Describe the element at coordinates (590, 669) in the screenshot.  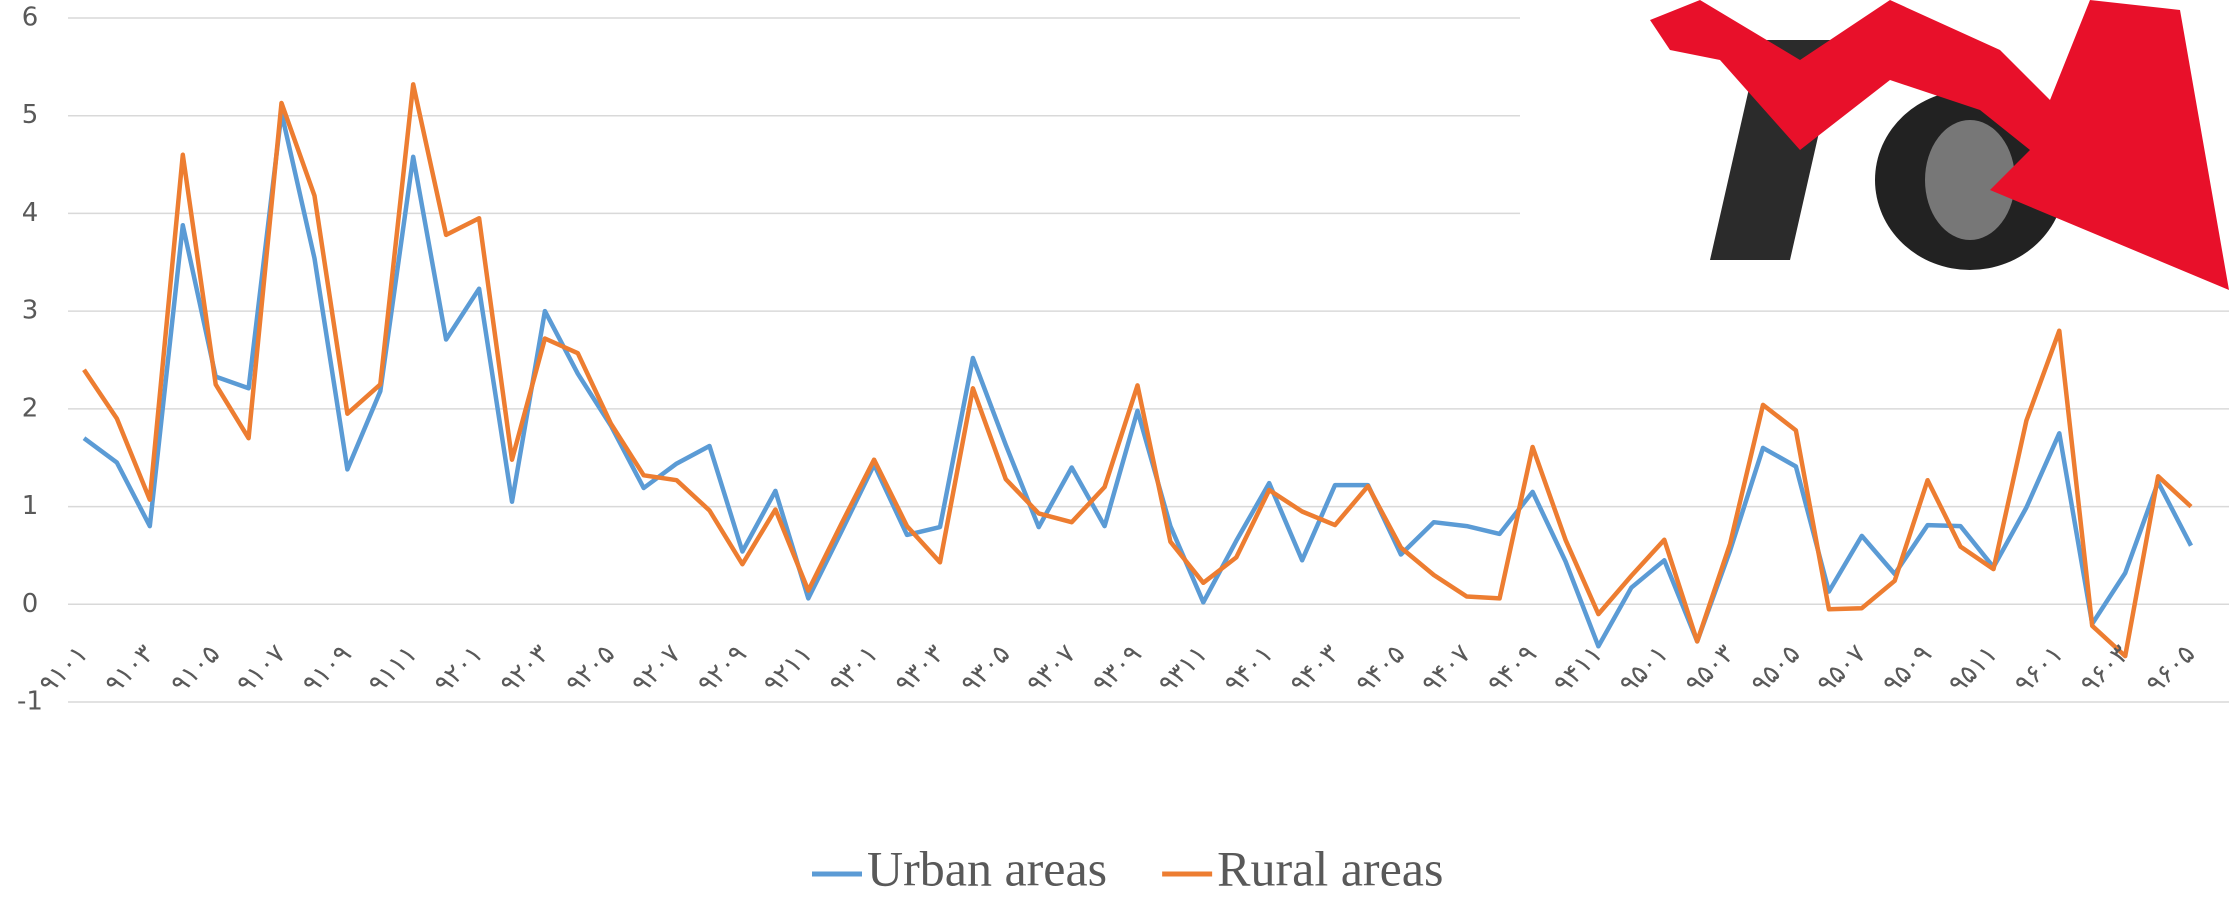
I see `x-tick-label: ۹۲۰۵` at that location.